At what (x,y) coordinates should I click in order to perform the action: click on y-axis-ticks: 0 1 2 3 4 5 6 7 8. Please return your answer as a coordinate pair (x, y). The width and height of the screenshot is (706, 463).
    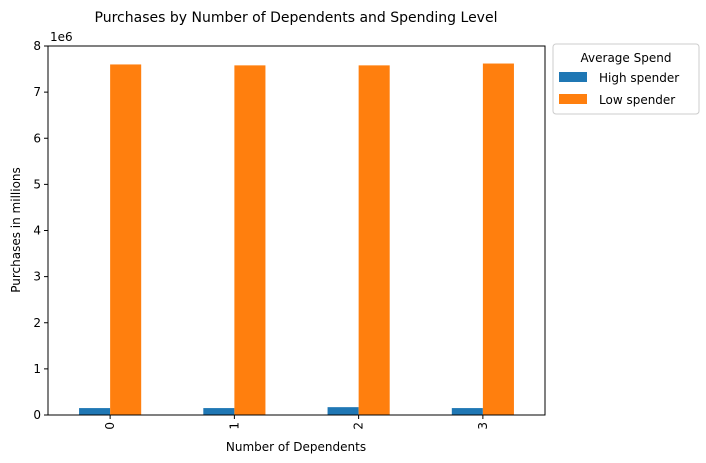
    Looking at the image, I should click on (40, 230).